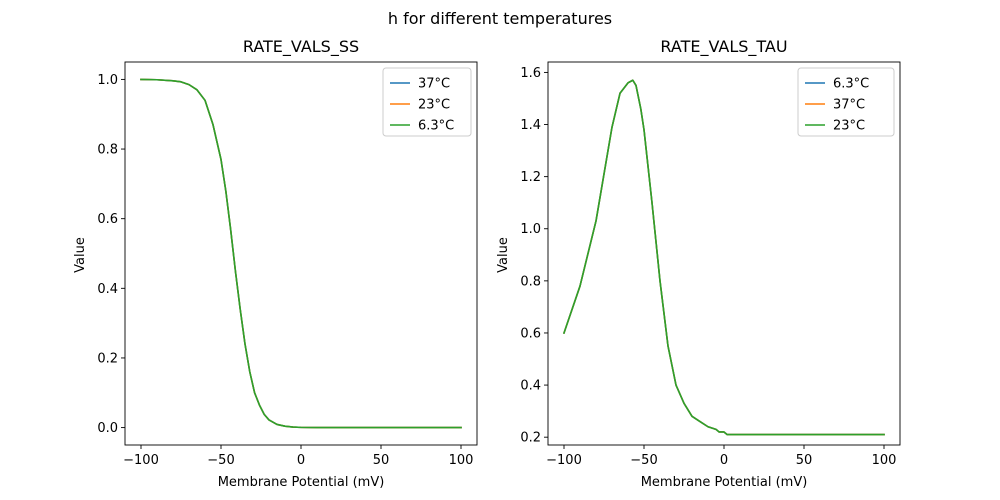 The height and width of the screenshot is (500, 1000). I want to click on figure-suptitle: h for different temperatures, so click(500, 18).